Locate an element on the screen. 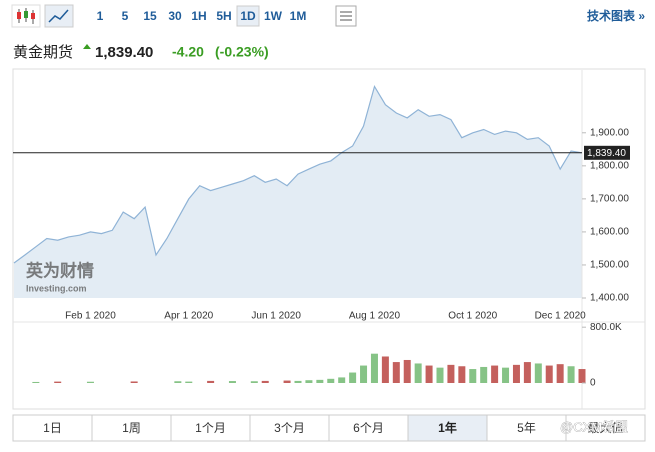 The height and width of the screenshot is (452, 655). range-tab-label: 1年 is located at coordinates (447, 427).